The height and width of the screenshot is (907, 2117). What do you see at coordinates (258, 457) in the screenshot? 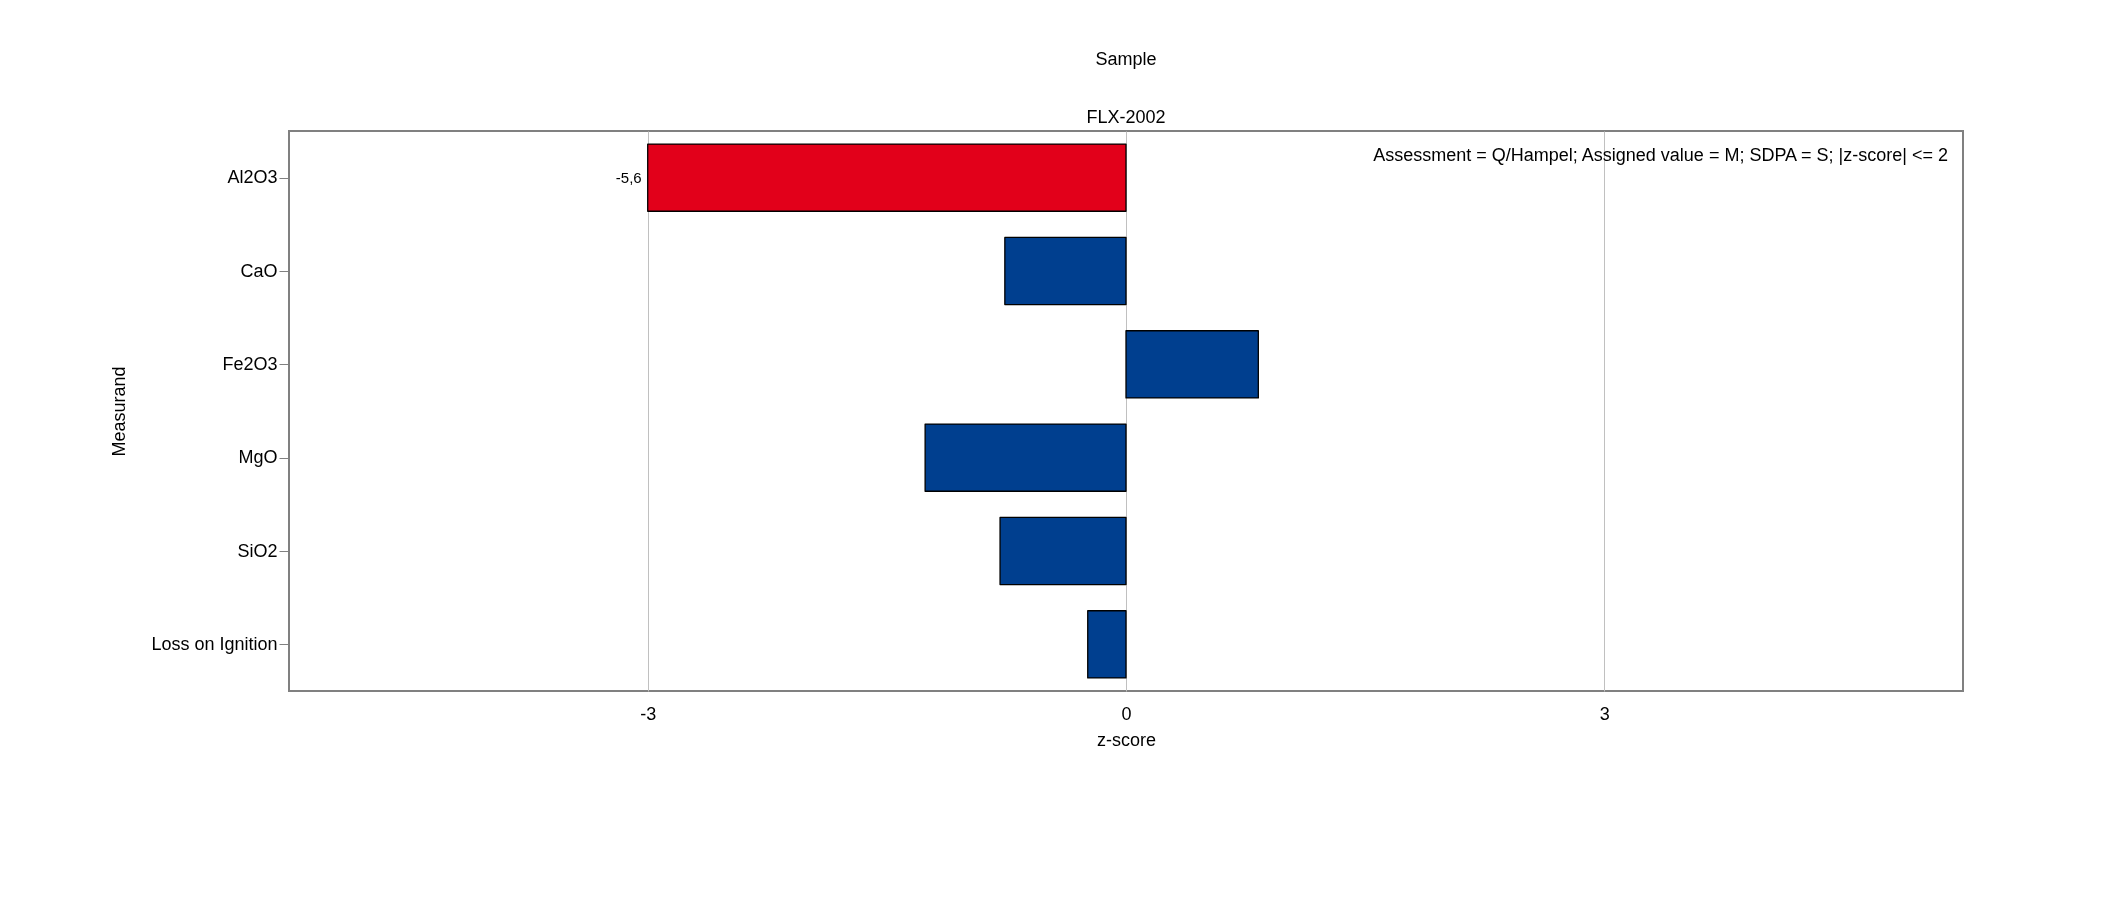
I see `y-tick-label: MgO` at bounding box center [258, 457].